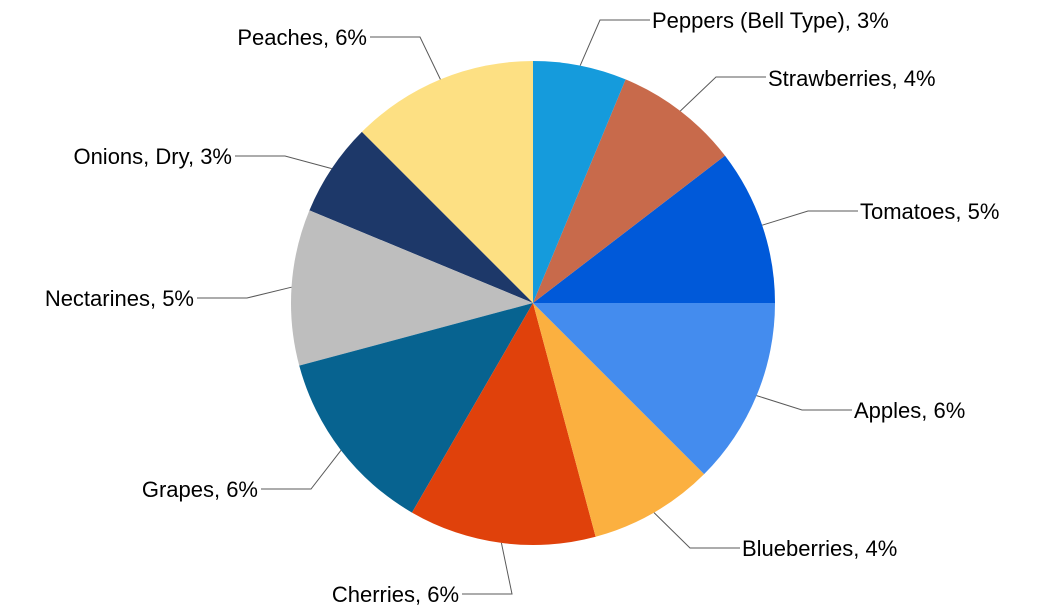  Describe the element at coordinates (614, 42) in the screenshot. I see `leader-line-peppers-bell-type` at that location.